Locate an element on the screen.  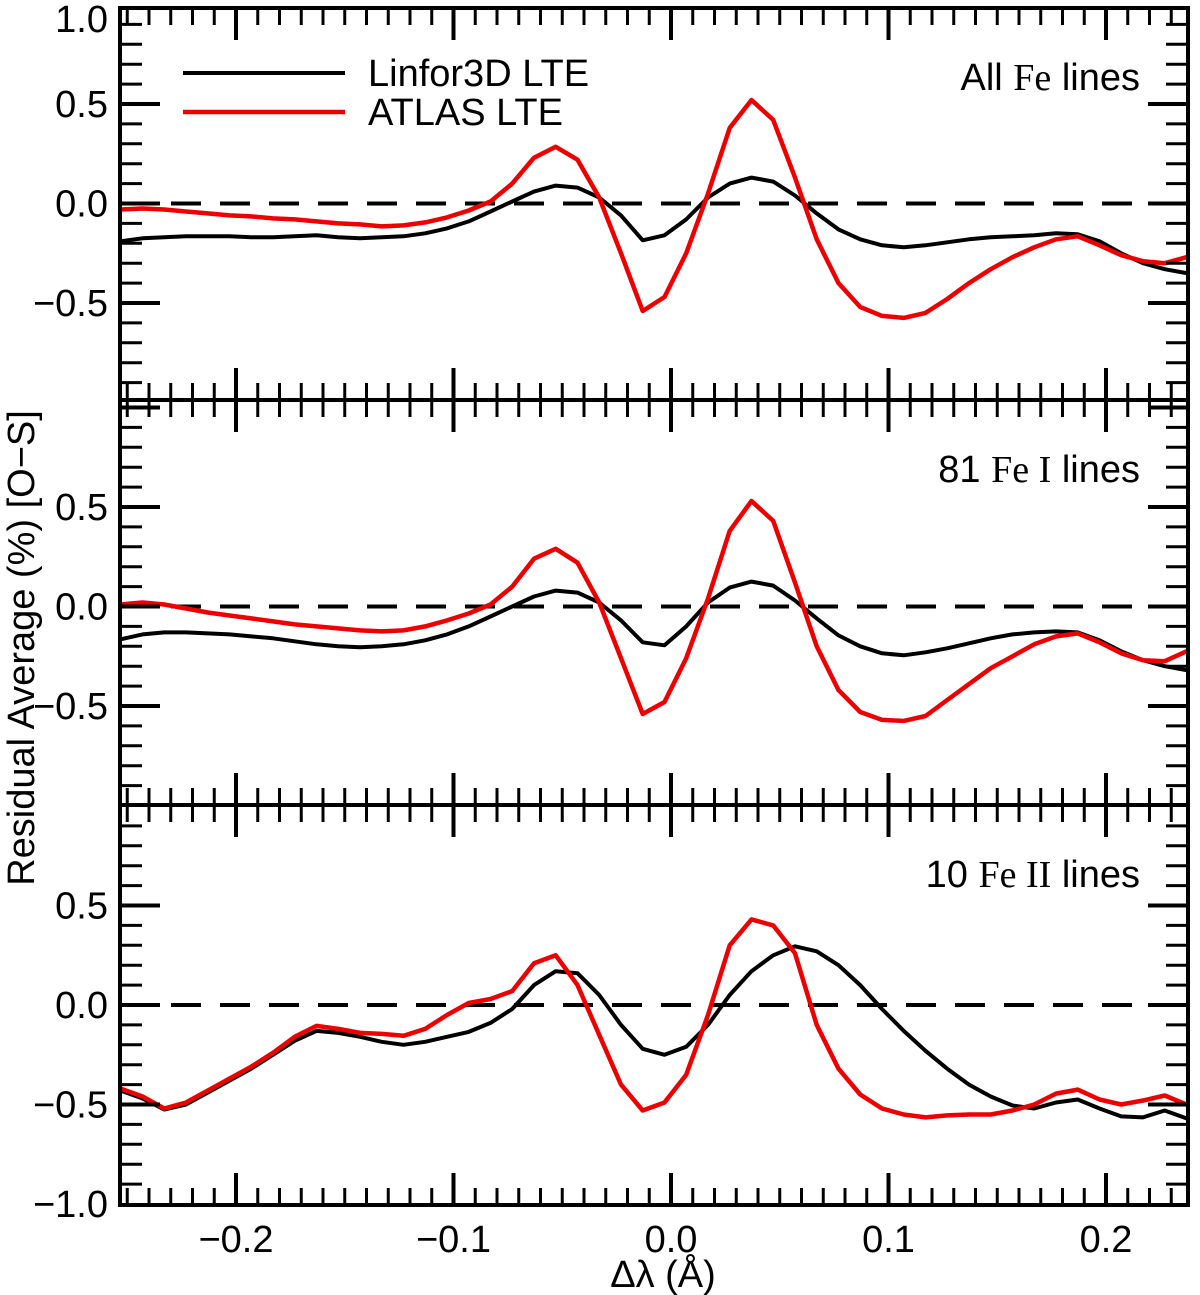
panel-title: 10 Fe II lines is located at coordinates (1033, 875).